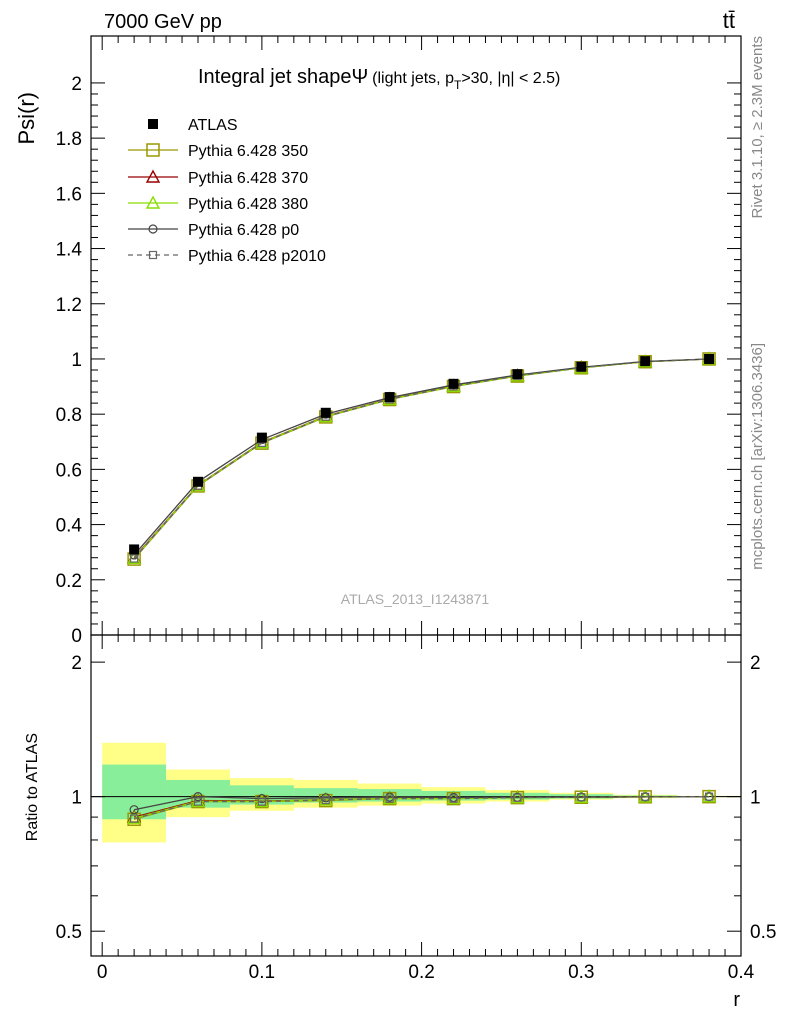 The width and height of the screenshot is (786, 1024). I want to click on legend-label: Pythia 6.428 p2010, so click(257, 256).